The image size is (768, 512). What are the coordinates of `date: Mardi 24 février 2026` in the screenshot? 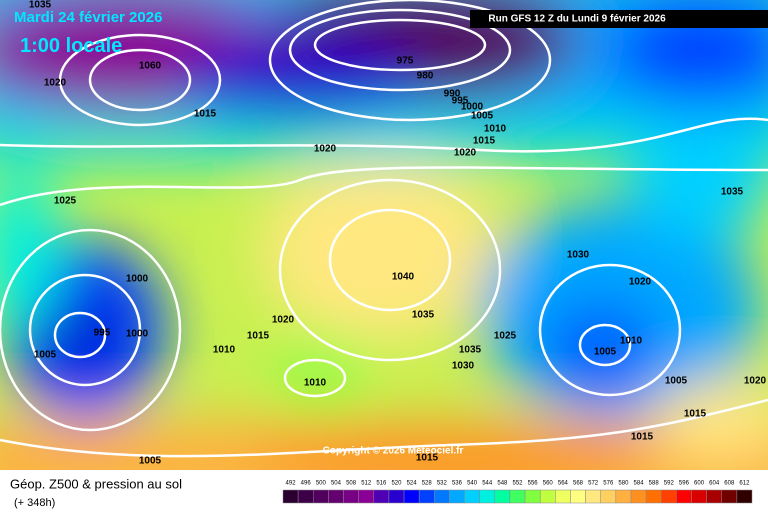 It's located at (88, 17).